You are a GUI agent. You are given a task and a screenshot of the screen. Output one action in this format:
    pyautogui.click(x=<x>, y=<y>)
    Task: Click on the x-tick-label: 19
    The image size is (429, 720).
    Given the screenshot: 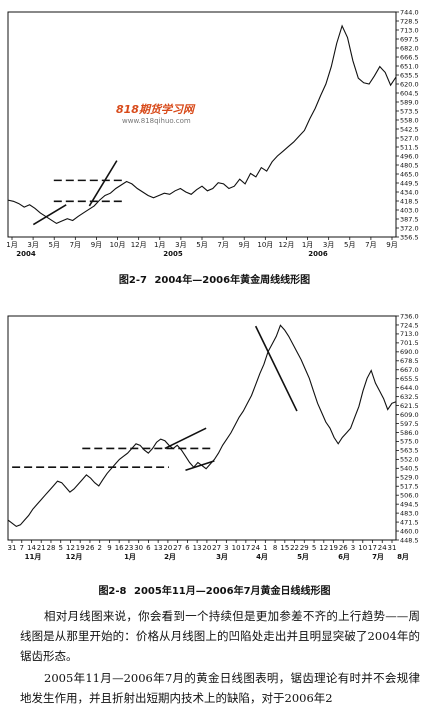 What is the action you would take?
    pyautogui.click(x=80, y=548)
    